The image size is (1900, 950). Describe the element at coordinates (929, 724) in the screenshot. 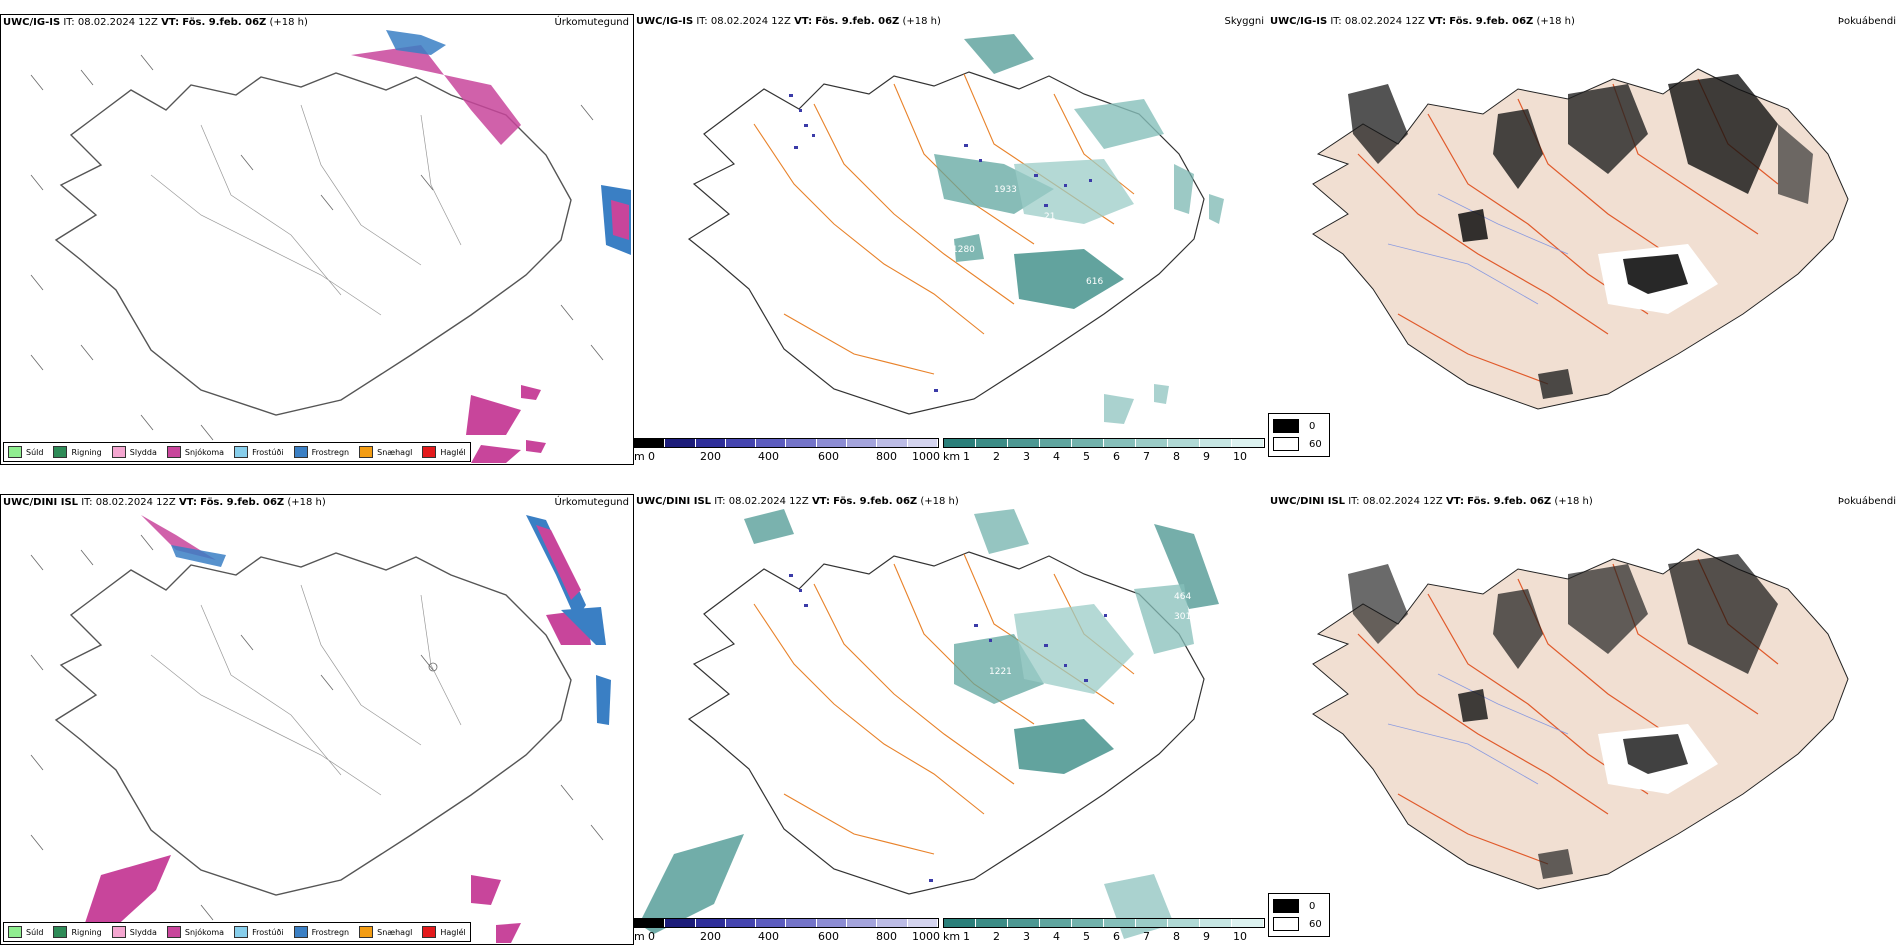

I see `iceland-map-visibility-row2: 464 301 1221 313 1298 301 30` at that location.